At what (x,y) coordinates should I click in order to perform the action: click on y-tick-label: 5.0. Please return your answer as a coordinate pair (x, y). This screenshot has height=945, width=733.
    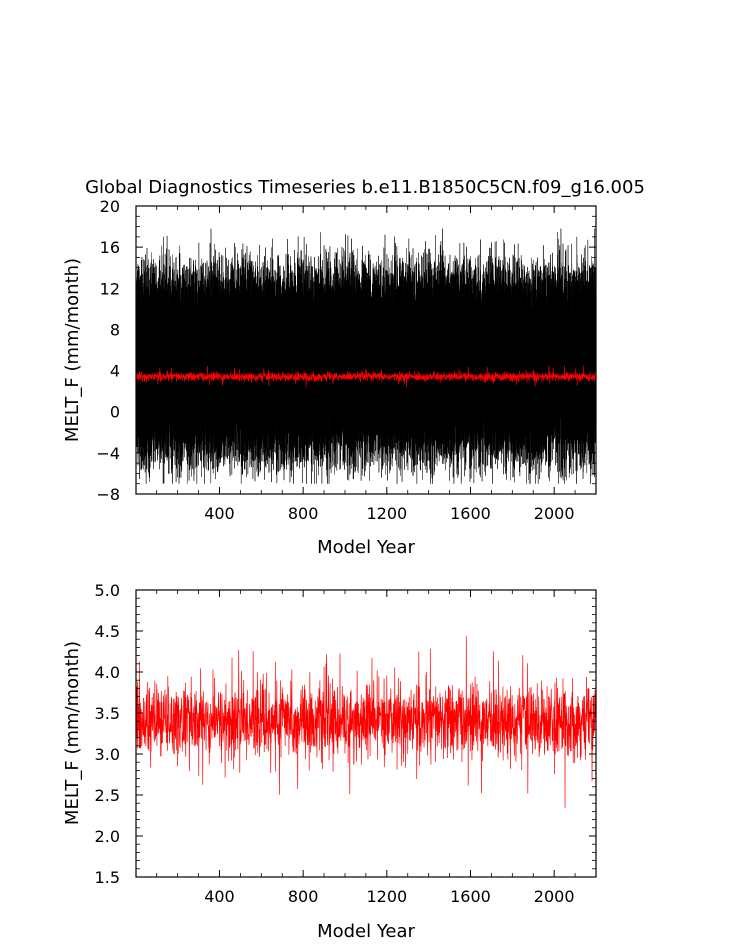
    Looking at the image, I should click on (107, 590).